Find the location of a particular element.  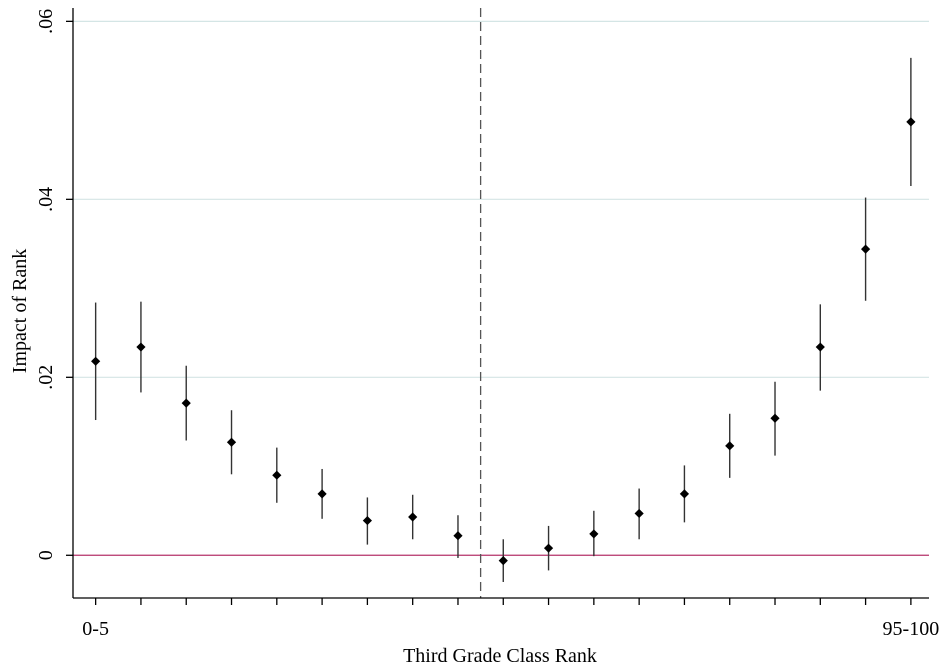

x-tick-label: 95-100 is located at coordinates (911, 629).